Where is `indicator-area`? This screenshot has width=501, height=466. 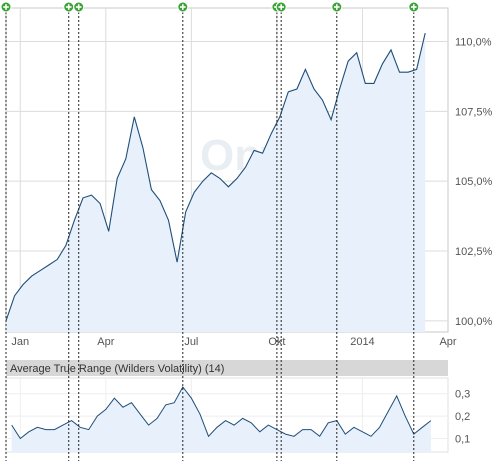
indicator-area is located at coordinates (221, 419).